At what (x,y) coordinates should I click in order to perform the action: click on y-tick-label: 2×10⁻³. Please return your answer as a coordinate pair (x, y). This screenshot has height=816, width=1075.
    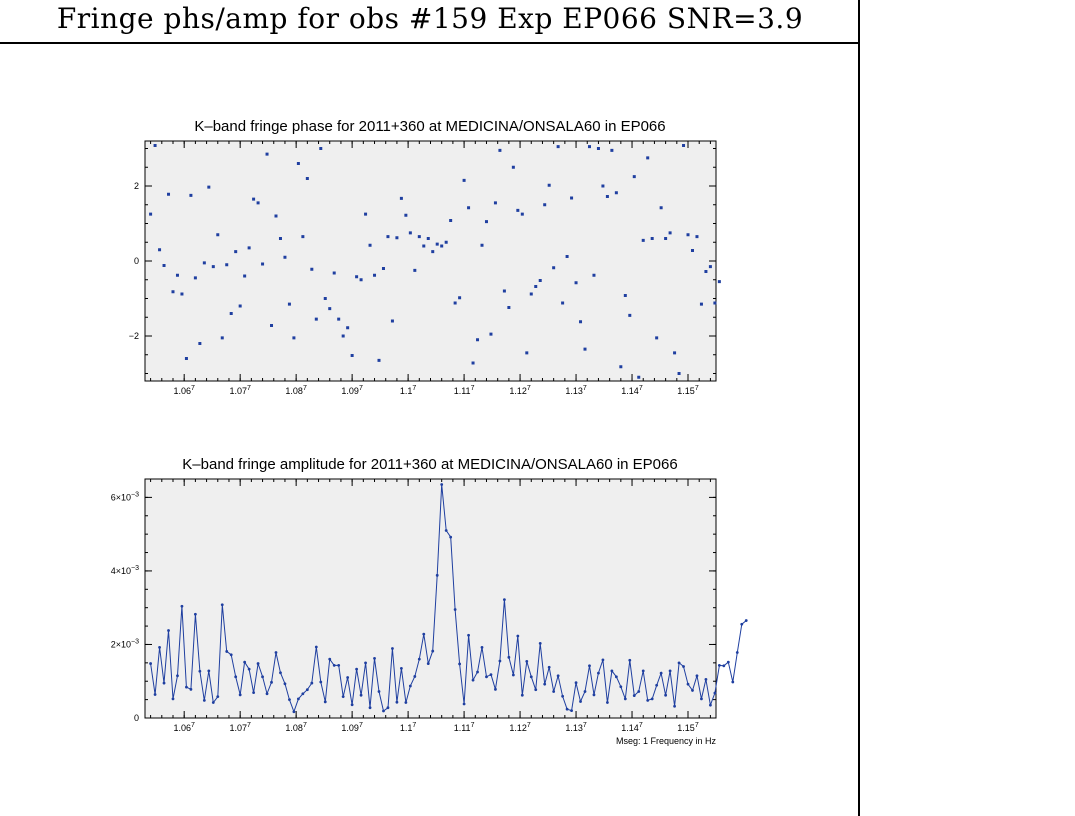
    Looking at the image, I should click on (125, 643).